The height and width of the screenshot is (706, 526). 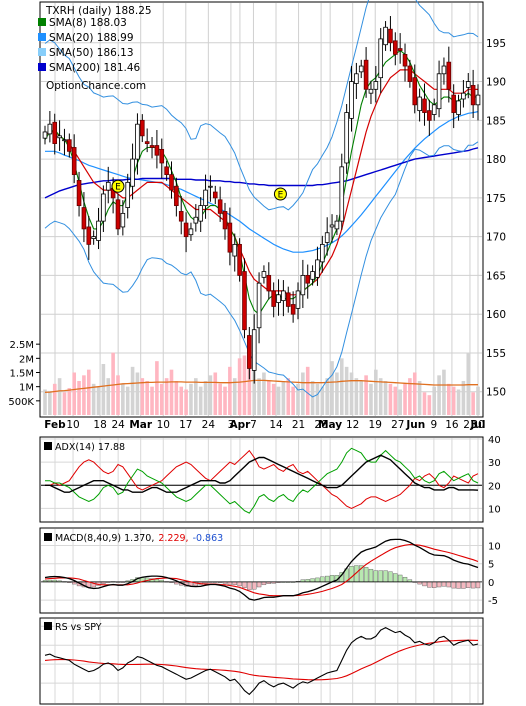 I want to click on adx-label: ADX(14) 17.88, so click(x=90, y=447).